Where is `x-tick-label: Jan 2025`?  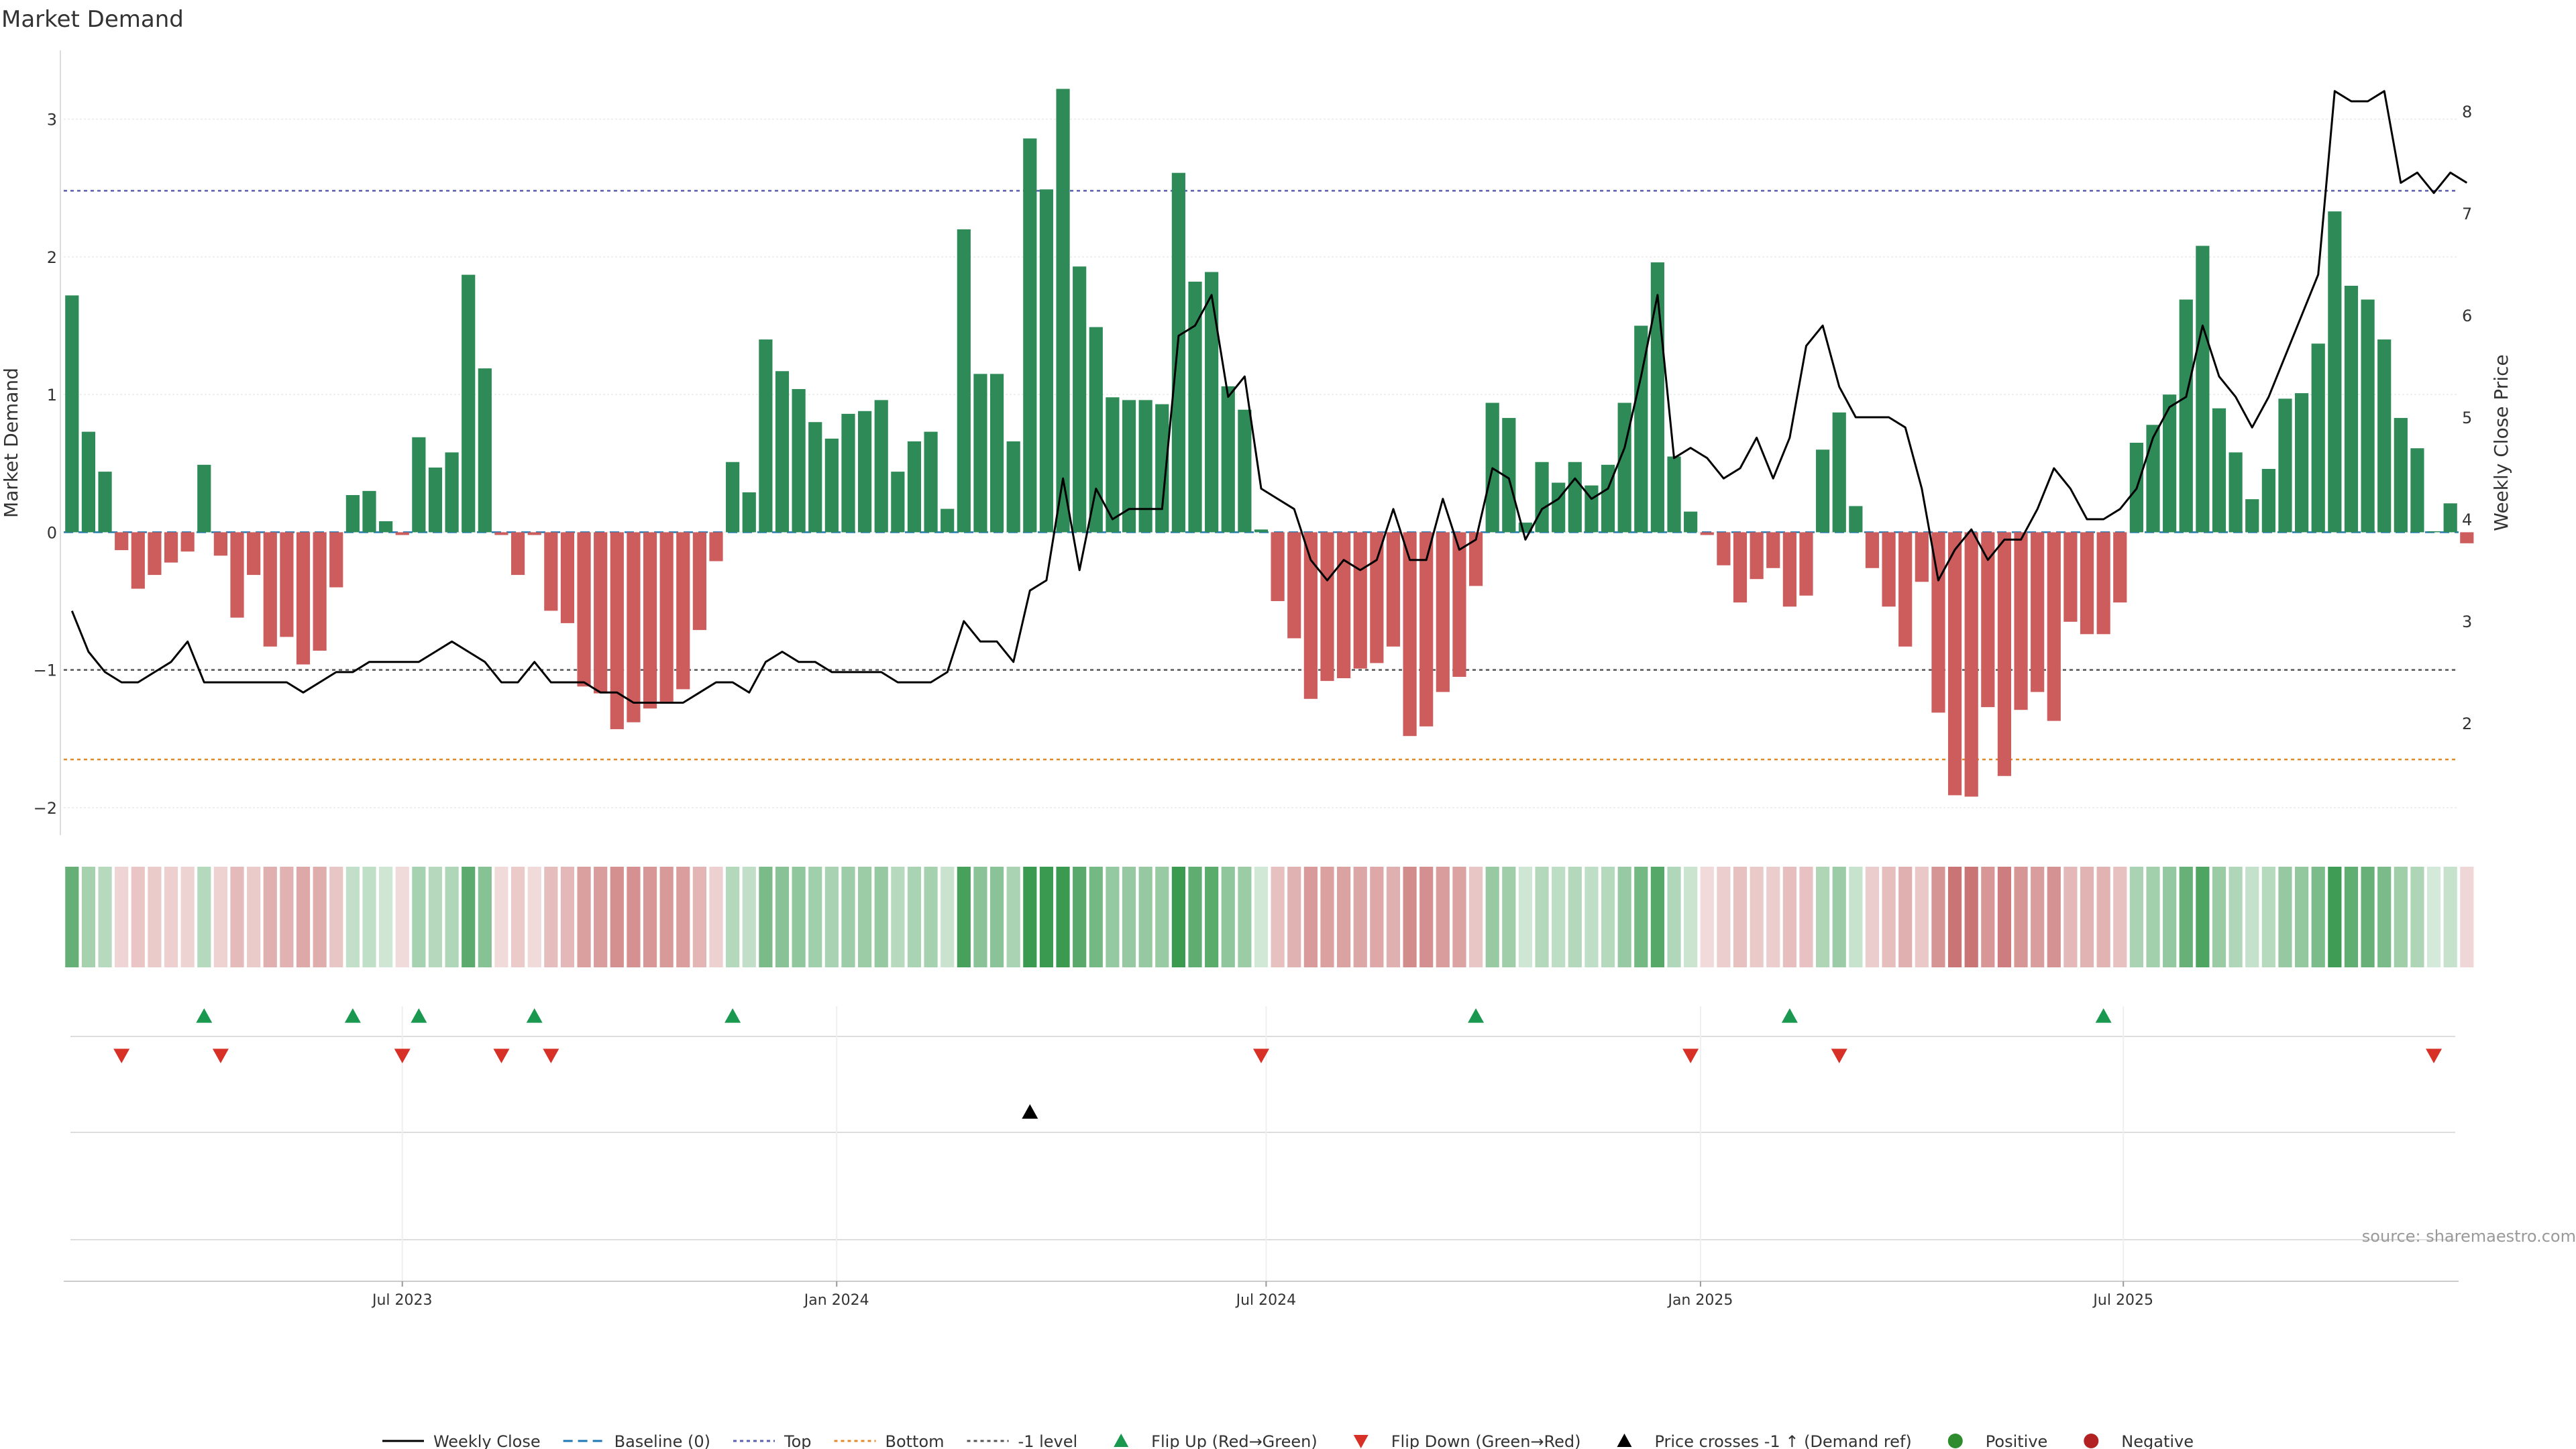 x-tick-label: Jan 2025 is located at coordinates (1699, 1300).